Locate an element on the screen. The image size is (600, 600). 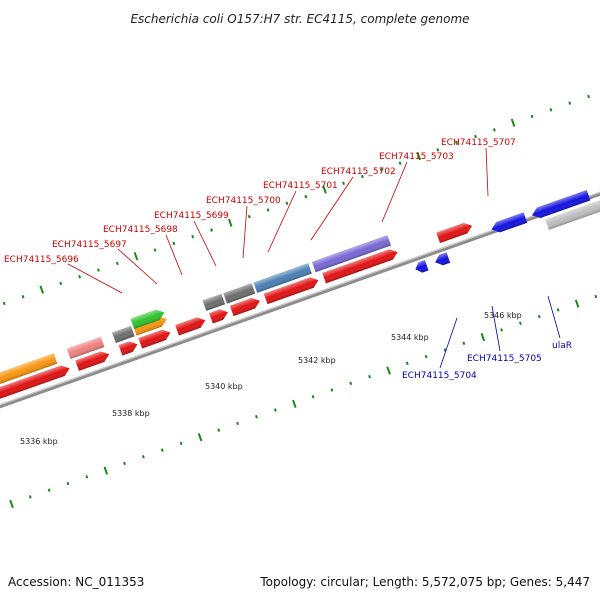
gene-label-ech74115-5699: ECH74115_5699 is located at coordinates (191, 216).